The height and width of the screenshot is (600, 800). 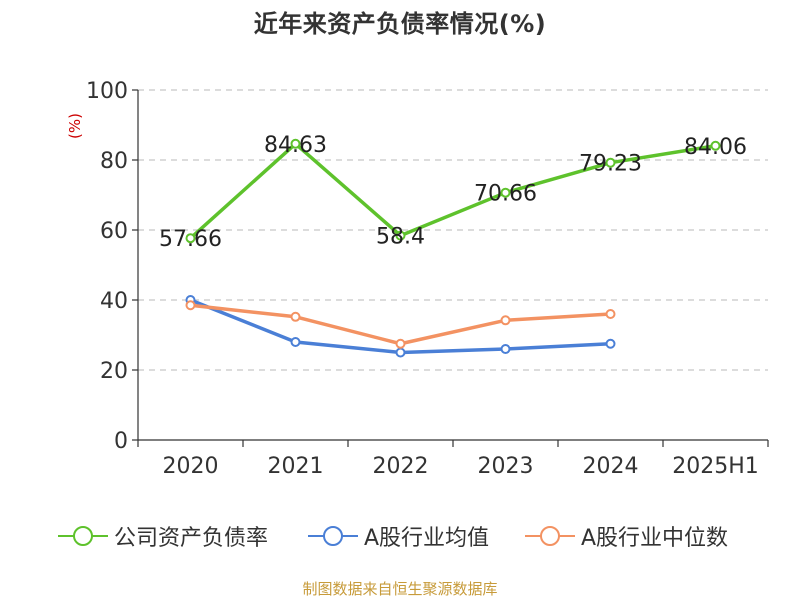 What do you see at coordinates (295, 316) in the screenshot?
I see `data-point-s2-2021` at bounding box center [295, 316].